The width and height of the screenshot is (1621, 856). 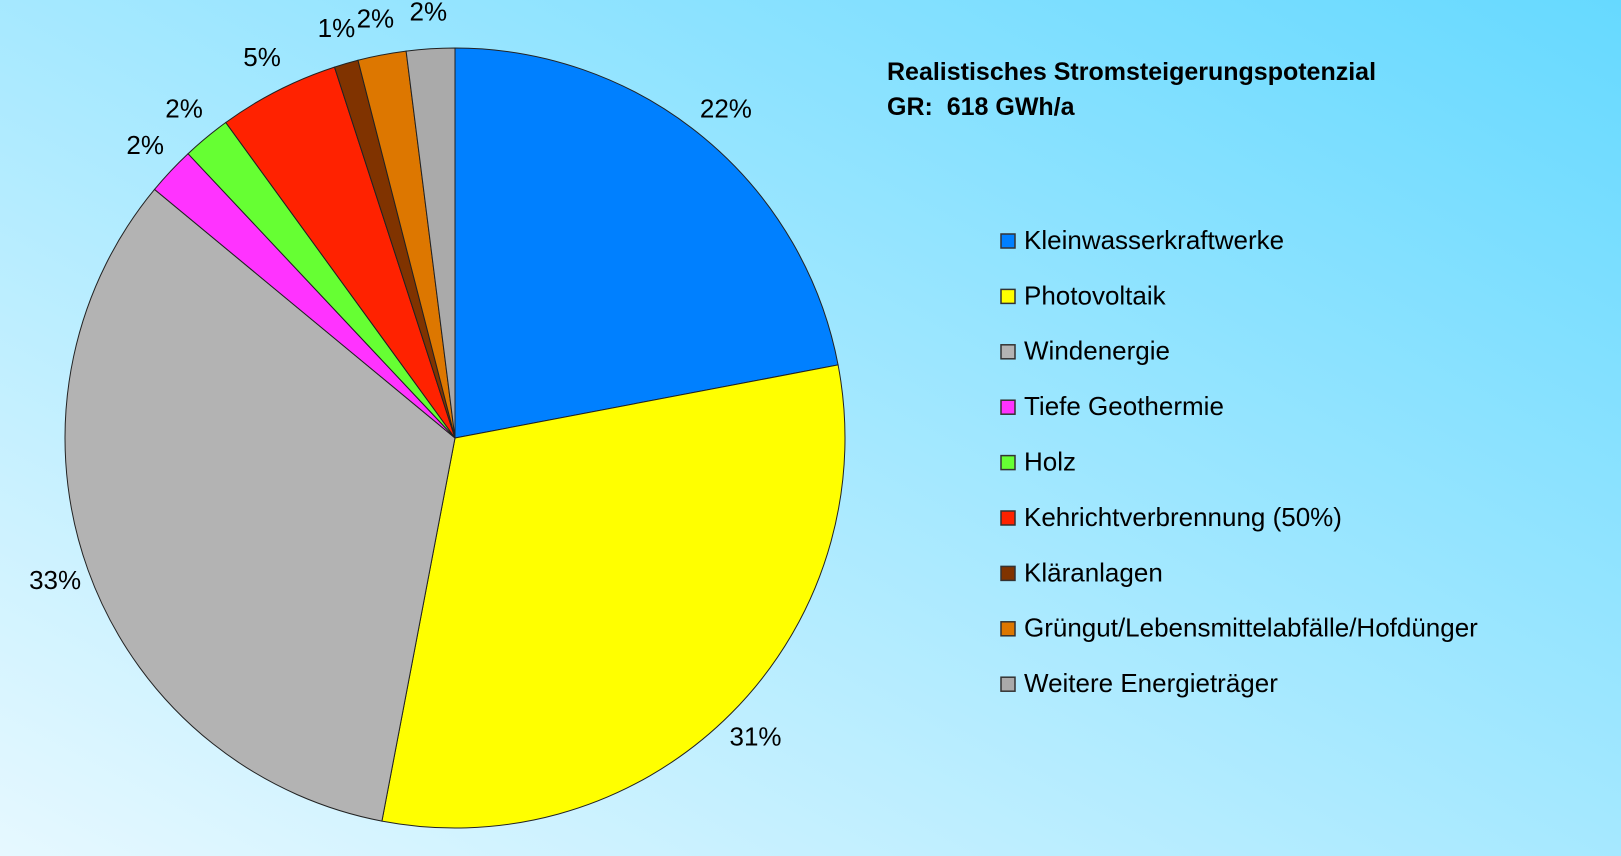 What do you see at coordinates (755, 736) in the screenshot?
I see `data-label: 31%` at bounding box center [755, 736].